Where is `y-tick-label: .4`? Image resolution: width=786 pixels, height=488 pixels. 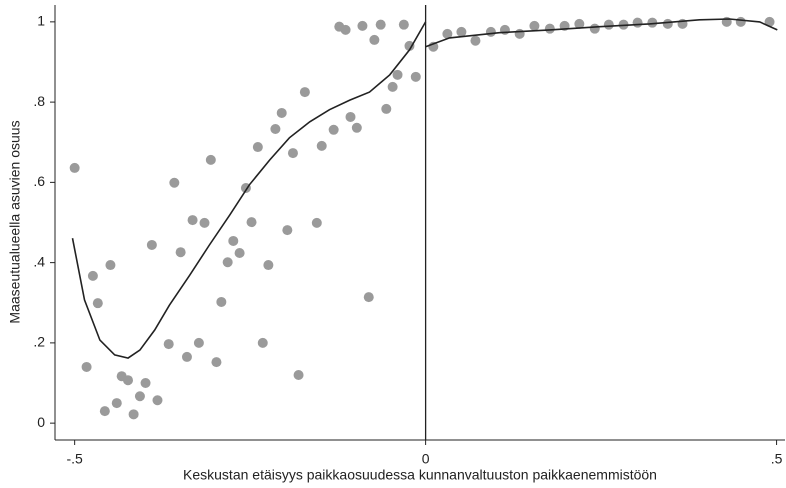
y-tick-label: .4 is located at coordinates (39, 261).